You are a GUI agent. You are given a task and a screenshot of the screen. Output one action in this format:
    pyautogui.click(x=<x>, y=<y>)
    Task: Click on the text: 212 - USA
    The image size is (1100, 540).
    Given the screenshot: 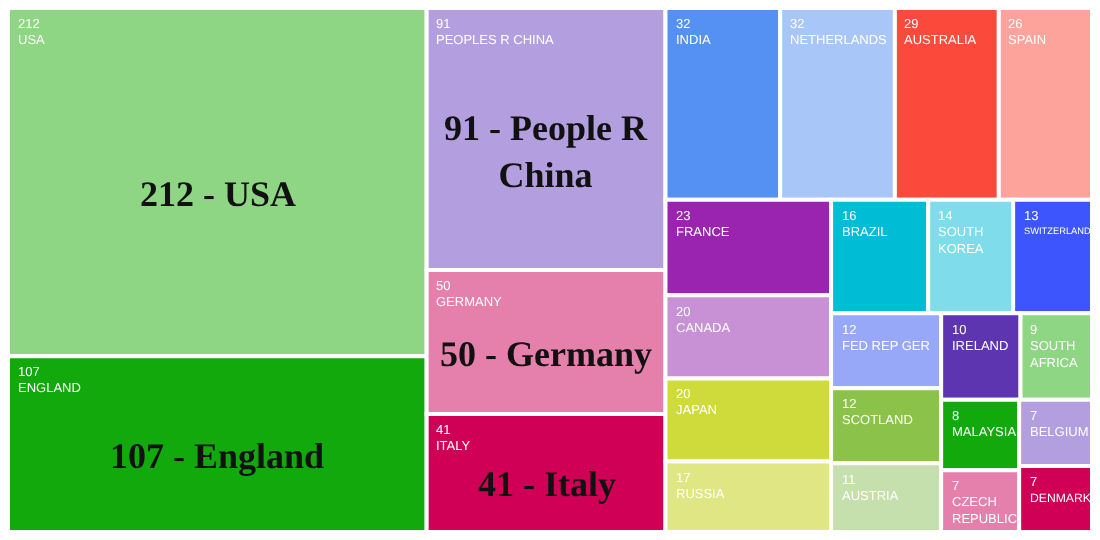 What is the action you would take?
    pyautogui.click(x=218, y=194)
    